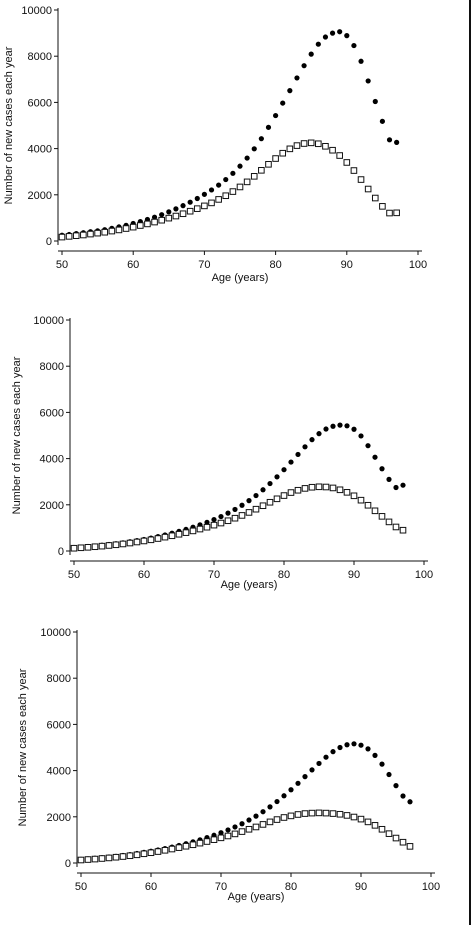 The height and width of the screenshot is (930, 474). I want to click on y-tick-label: 6000, so click(40, 103).